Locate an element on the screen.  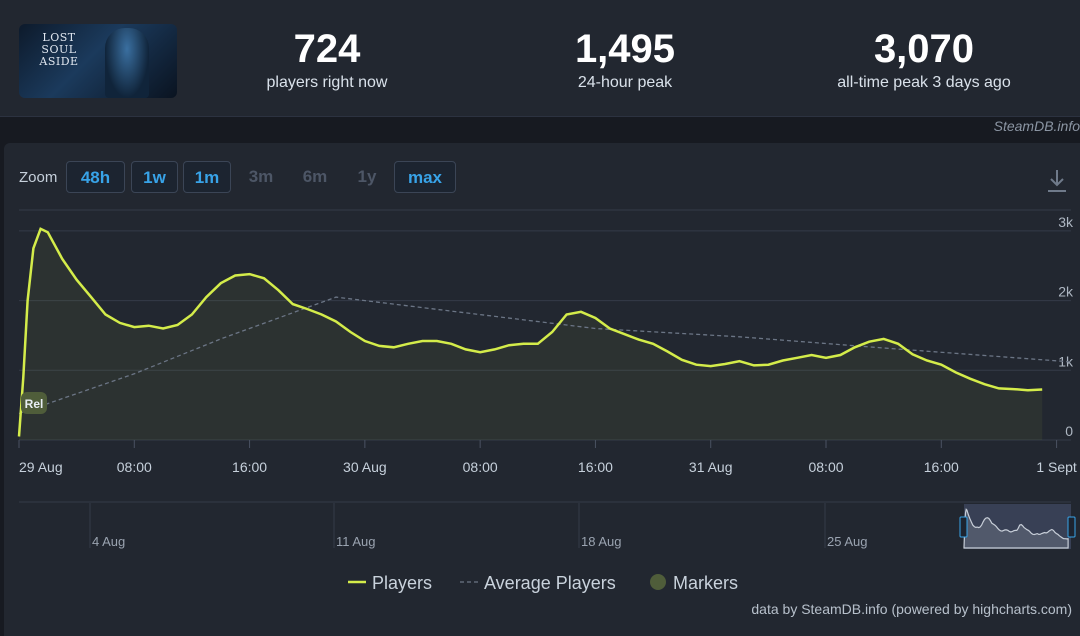
navigator-left-handle is located at coordinates (963, 527).